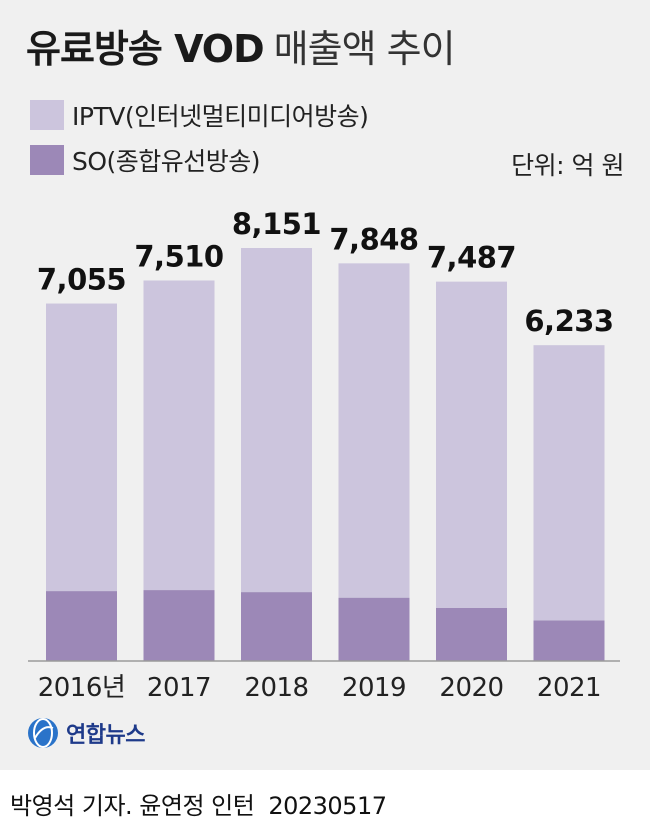  What do you see at coordinates (82, 688) in the screenshot?
I see `x-tick-label-0: 2016년` at bounding box center [82, 688].